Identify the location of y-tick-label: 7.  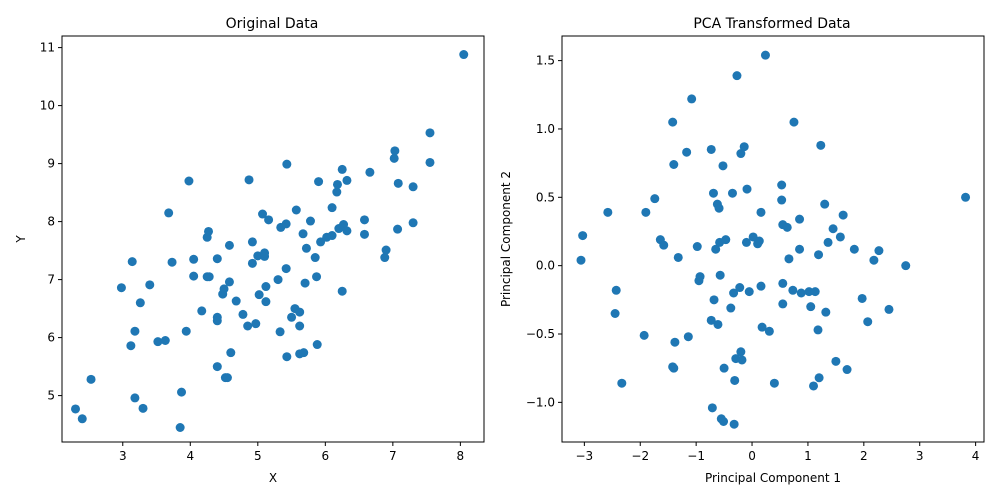
(51, 280).